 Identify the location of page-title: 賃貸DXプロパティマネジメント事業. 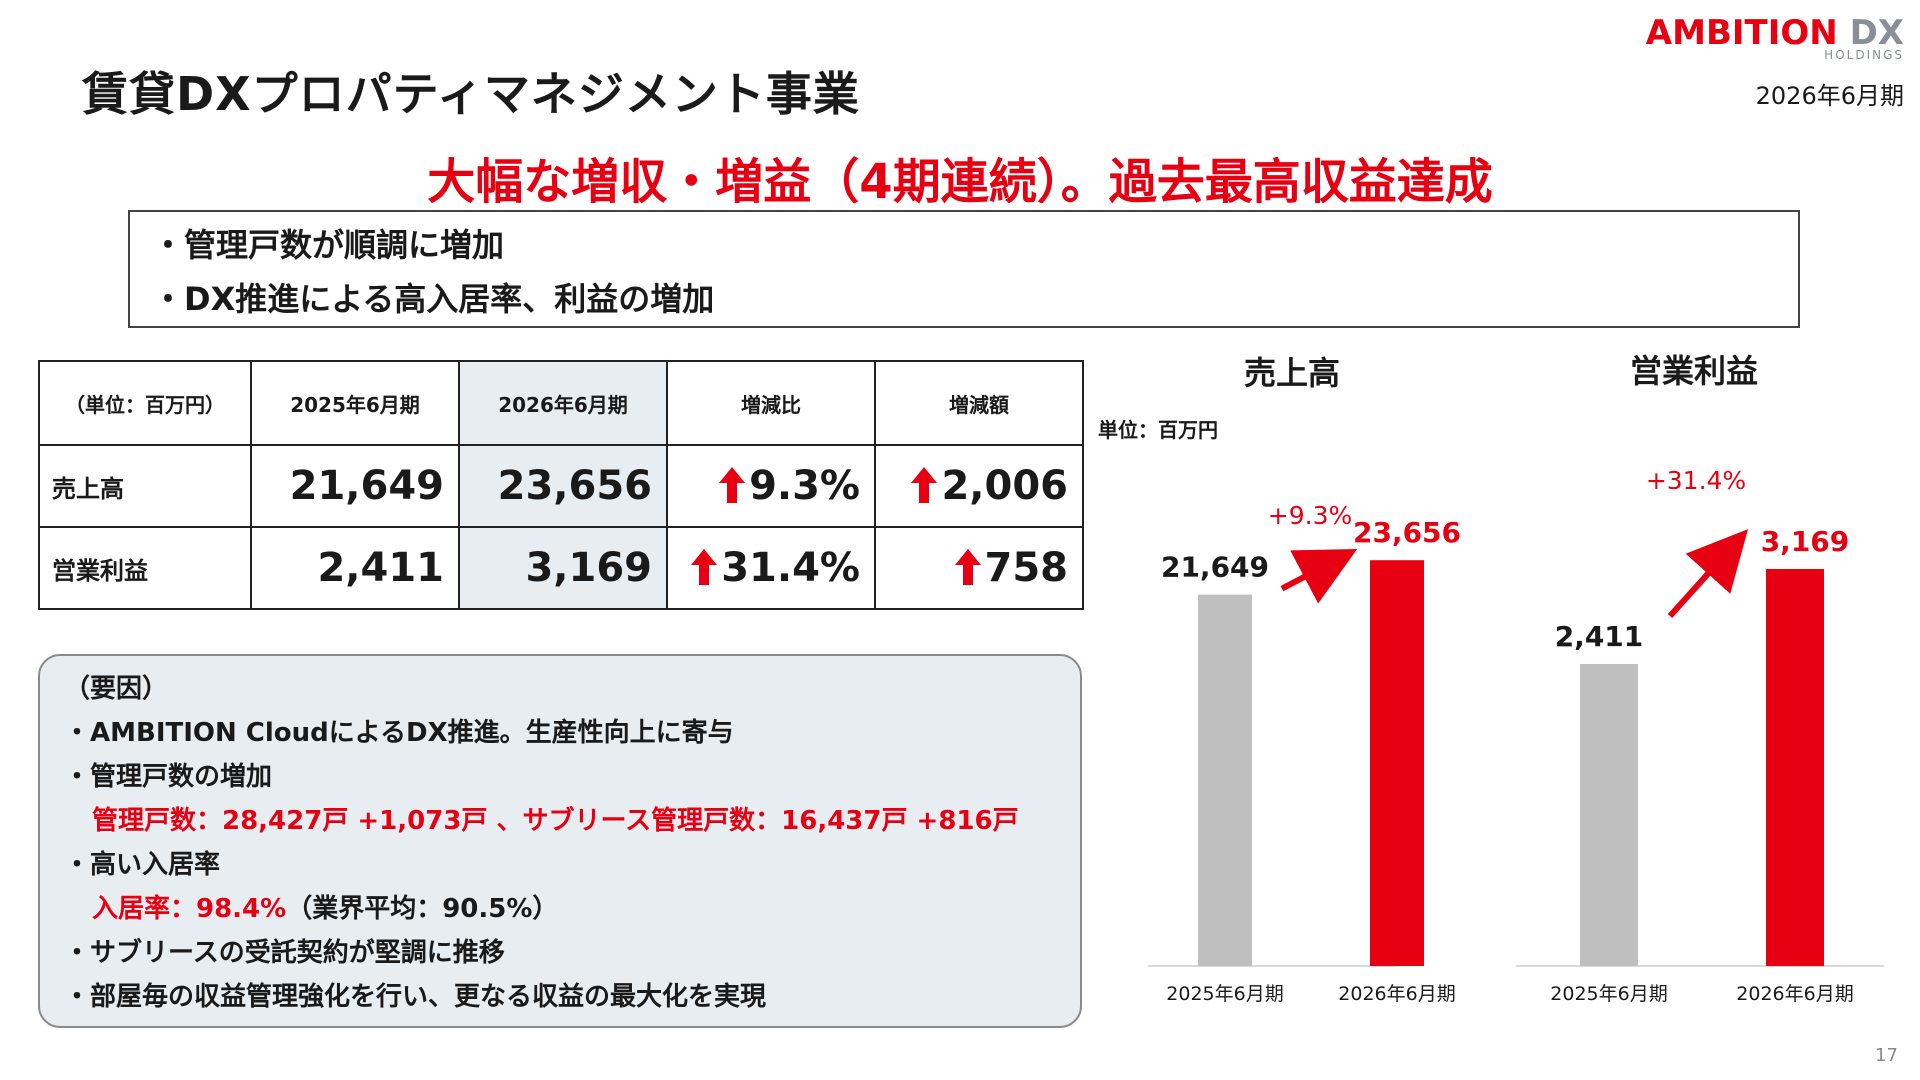
(471, 94).